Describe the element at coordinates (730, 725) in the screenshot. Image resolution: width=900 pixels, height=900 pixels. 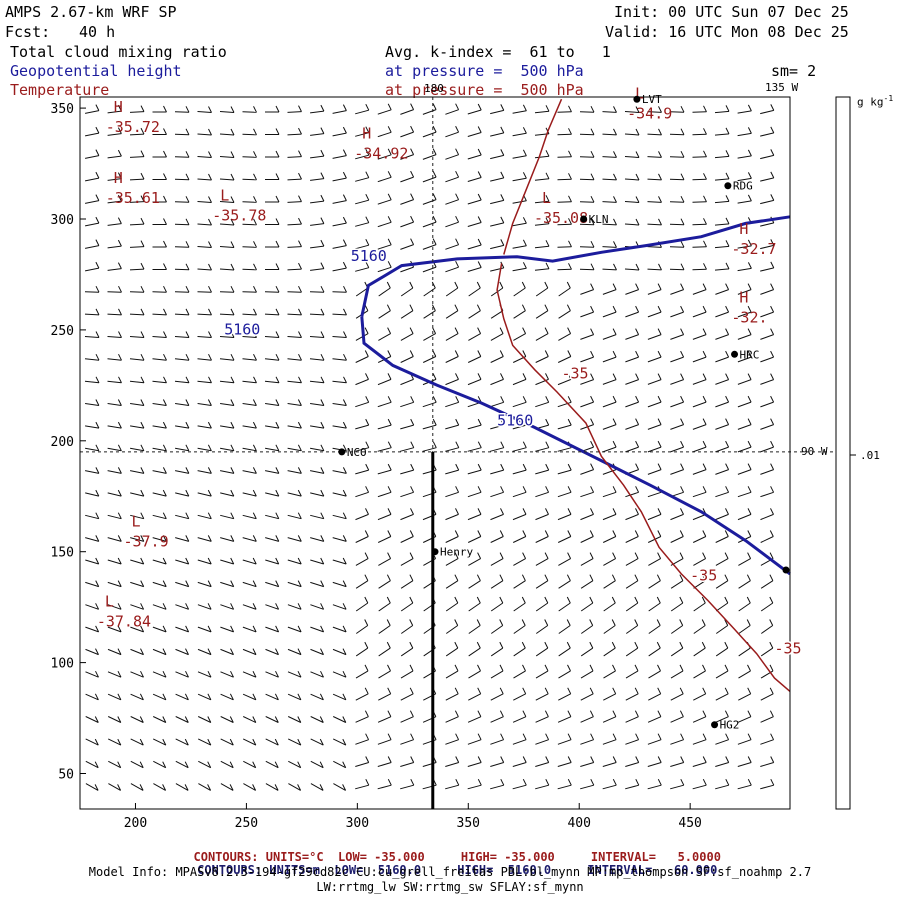
I see `station-label: HG2` at that location.